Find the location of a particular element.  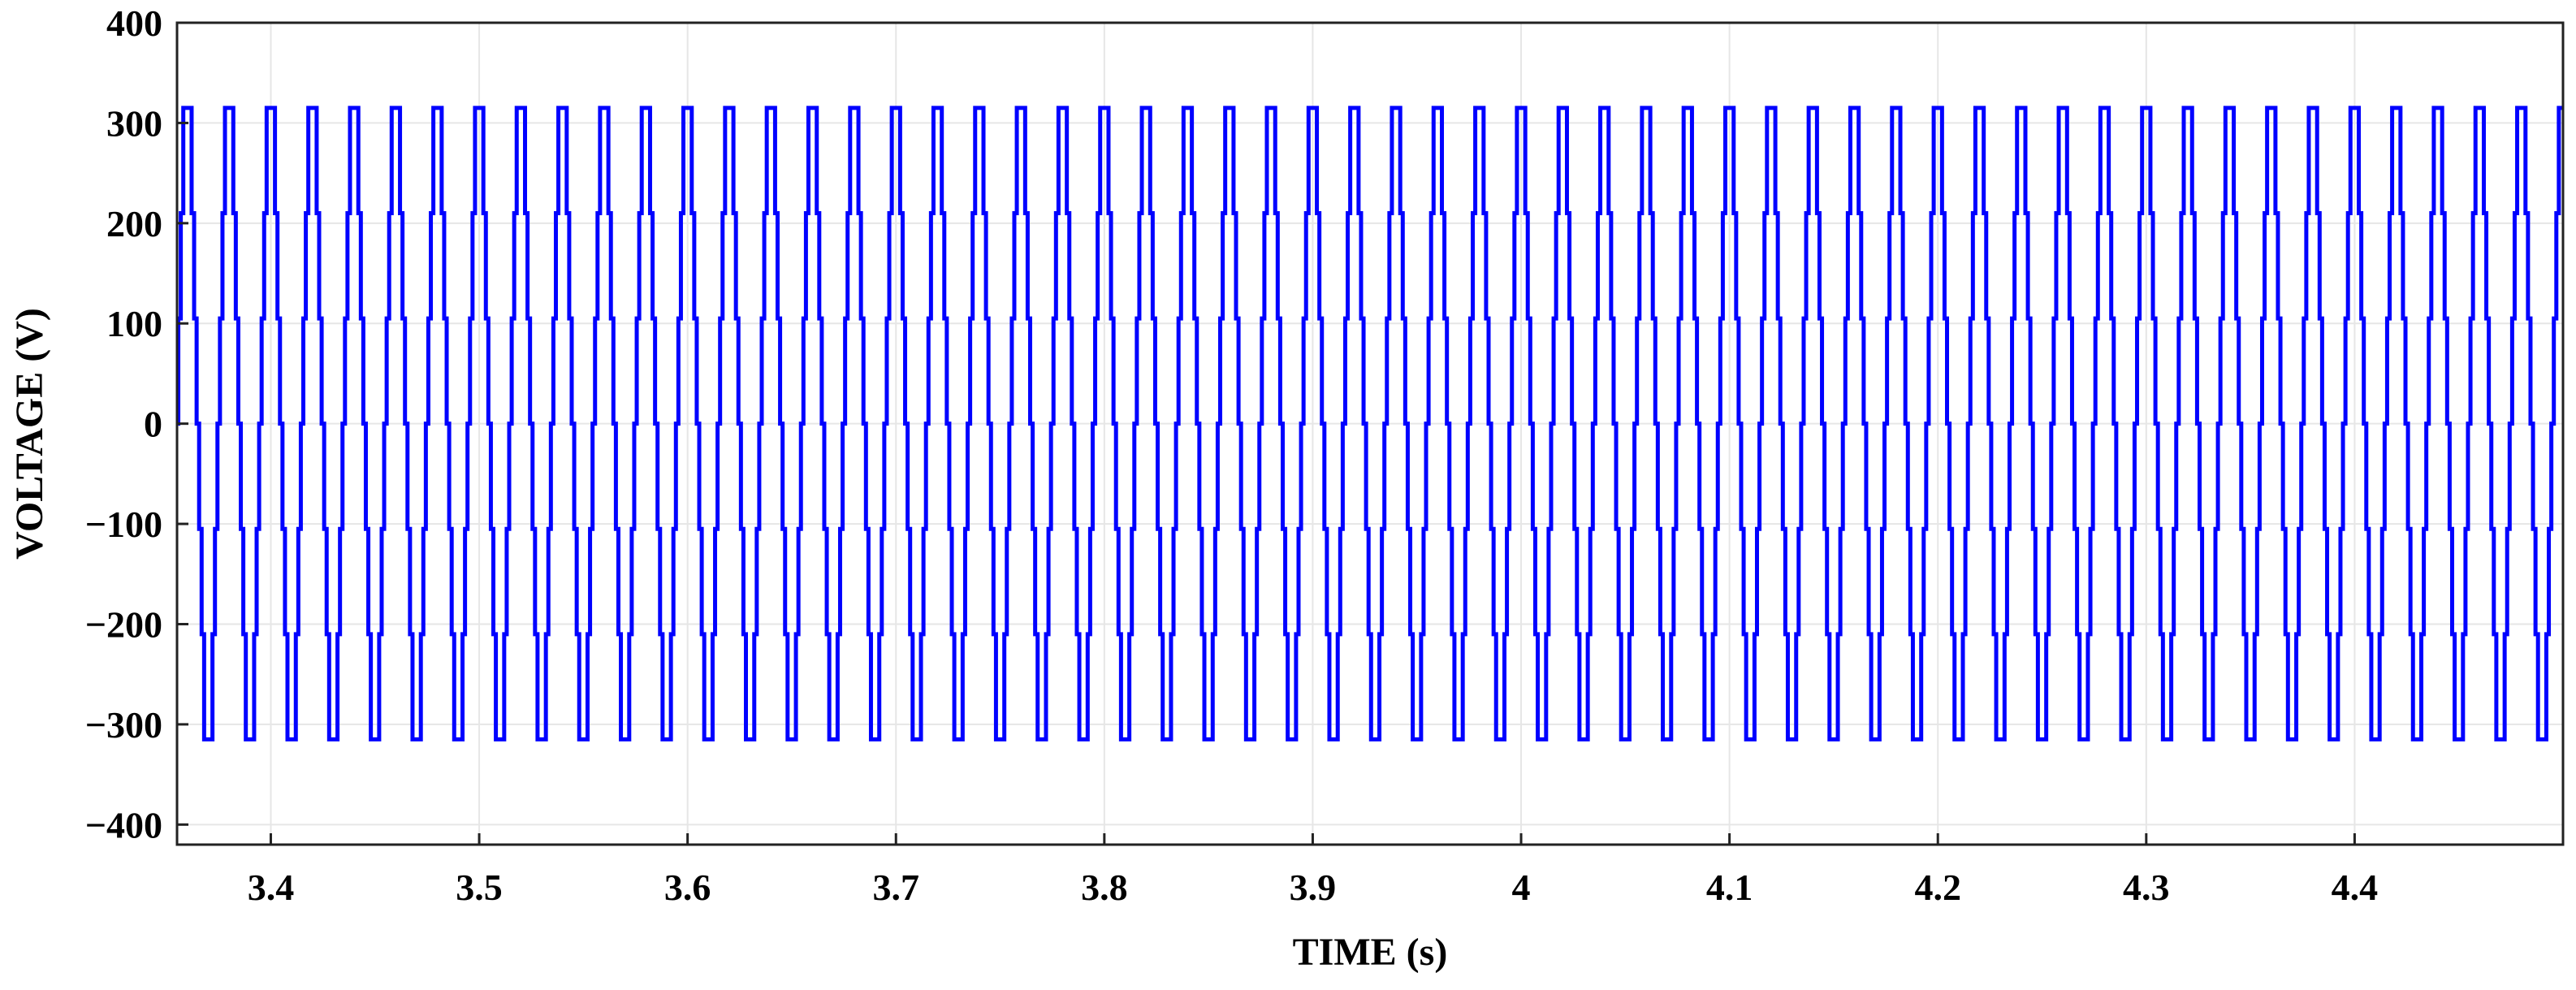

x-tick-label: 4.1 is located at coordinates (1729, 887).